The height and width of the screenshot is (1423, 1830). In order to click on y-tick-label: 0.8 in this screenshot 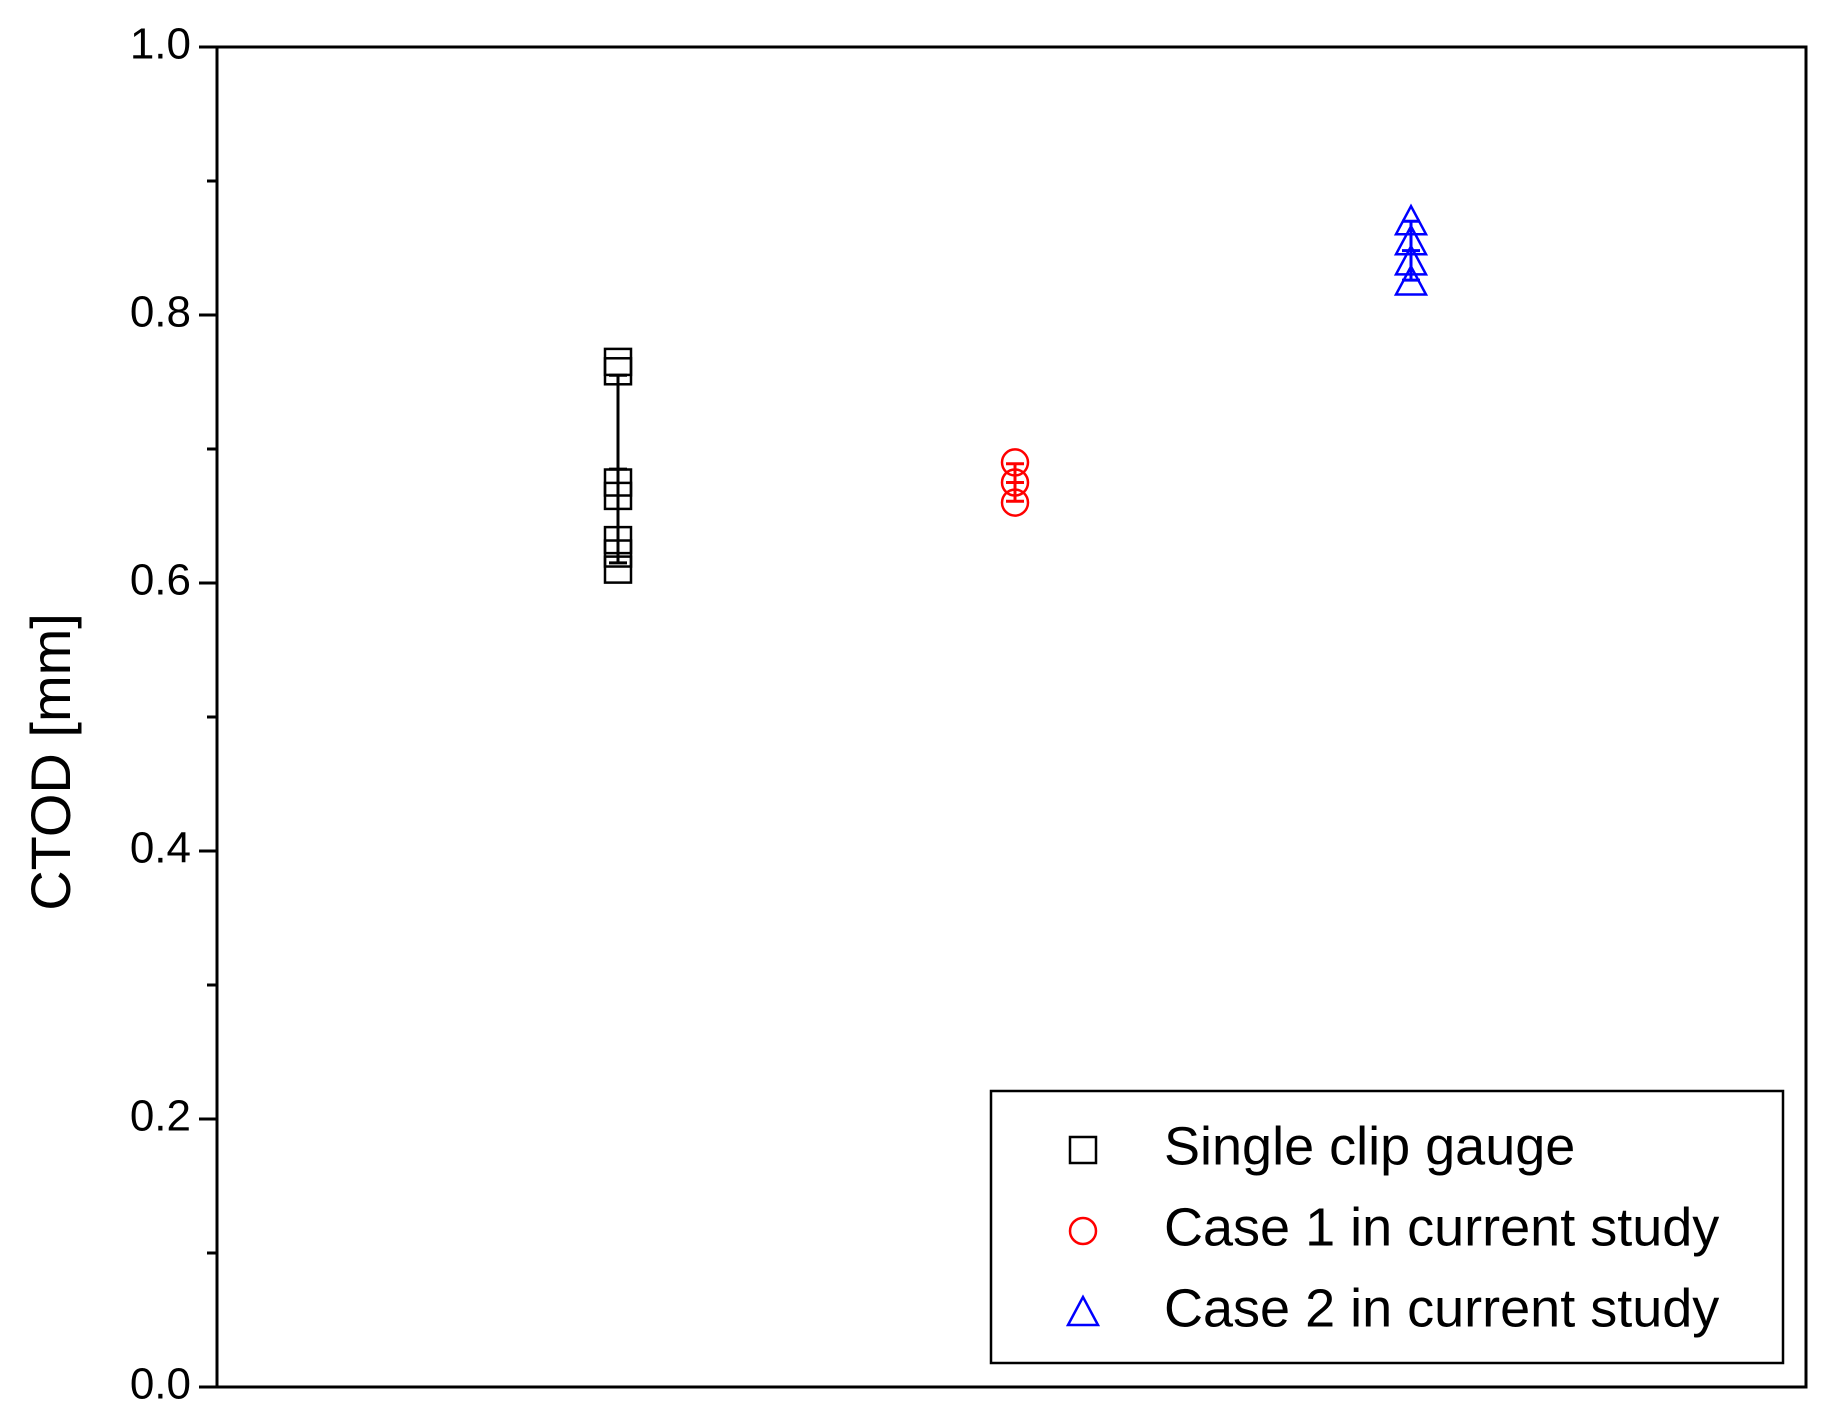, I will do `click(160, 312)`.